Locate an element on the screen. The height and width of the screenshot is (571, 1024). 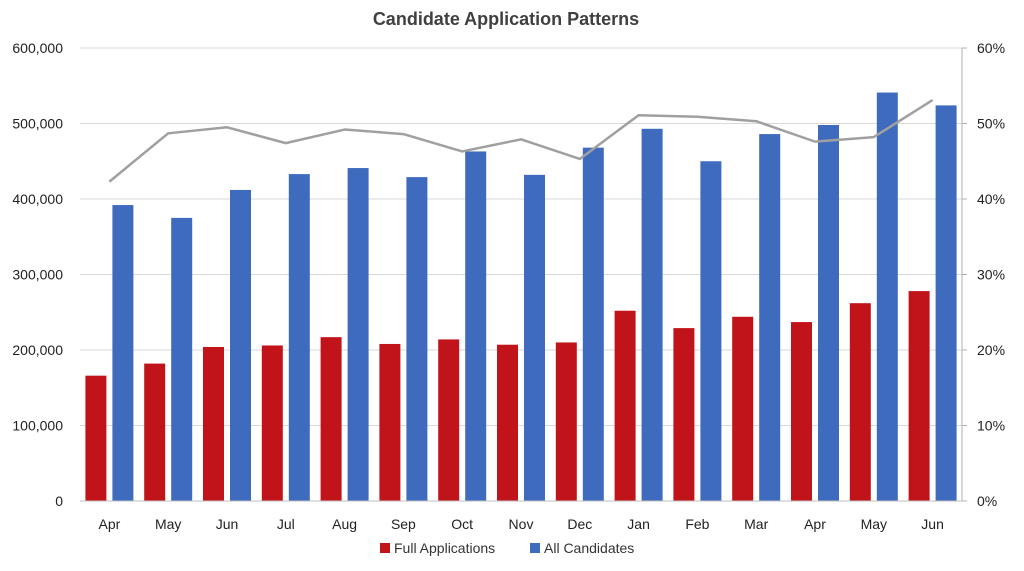
y-left-tick-label: 300,000 is located at coordinates (37, 275).